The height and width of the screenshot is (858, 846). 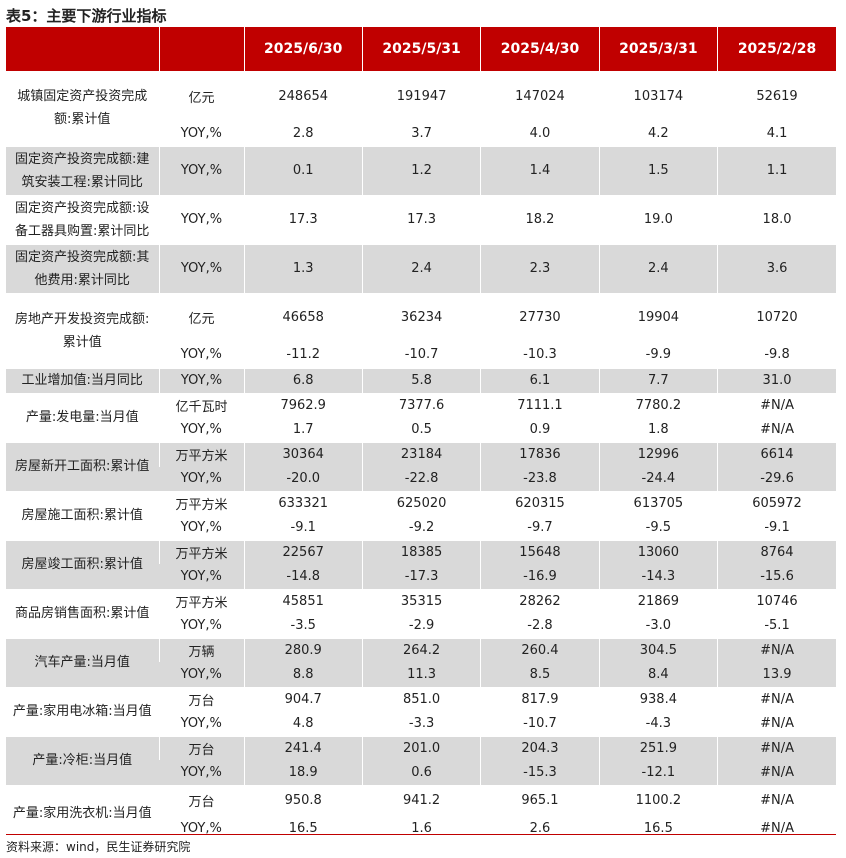 I want to click on value-cell: 21869, so click(x=658, y=601).